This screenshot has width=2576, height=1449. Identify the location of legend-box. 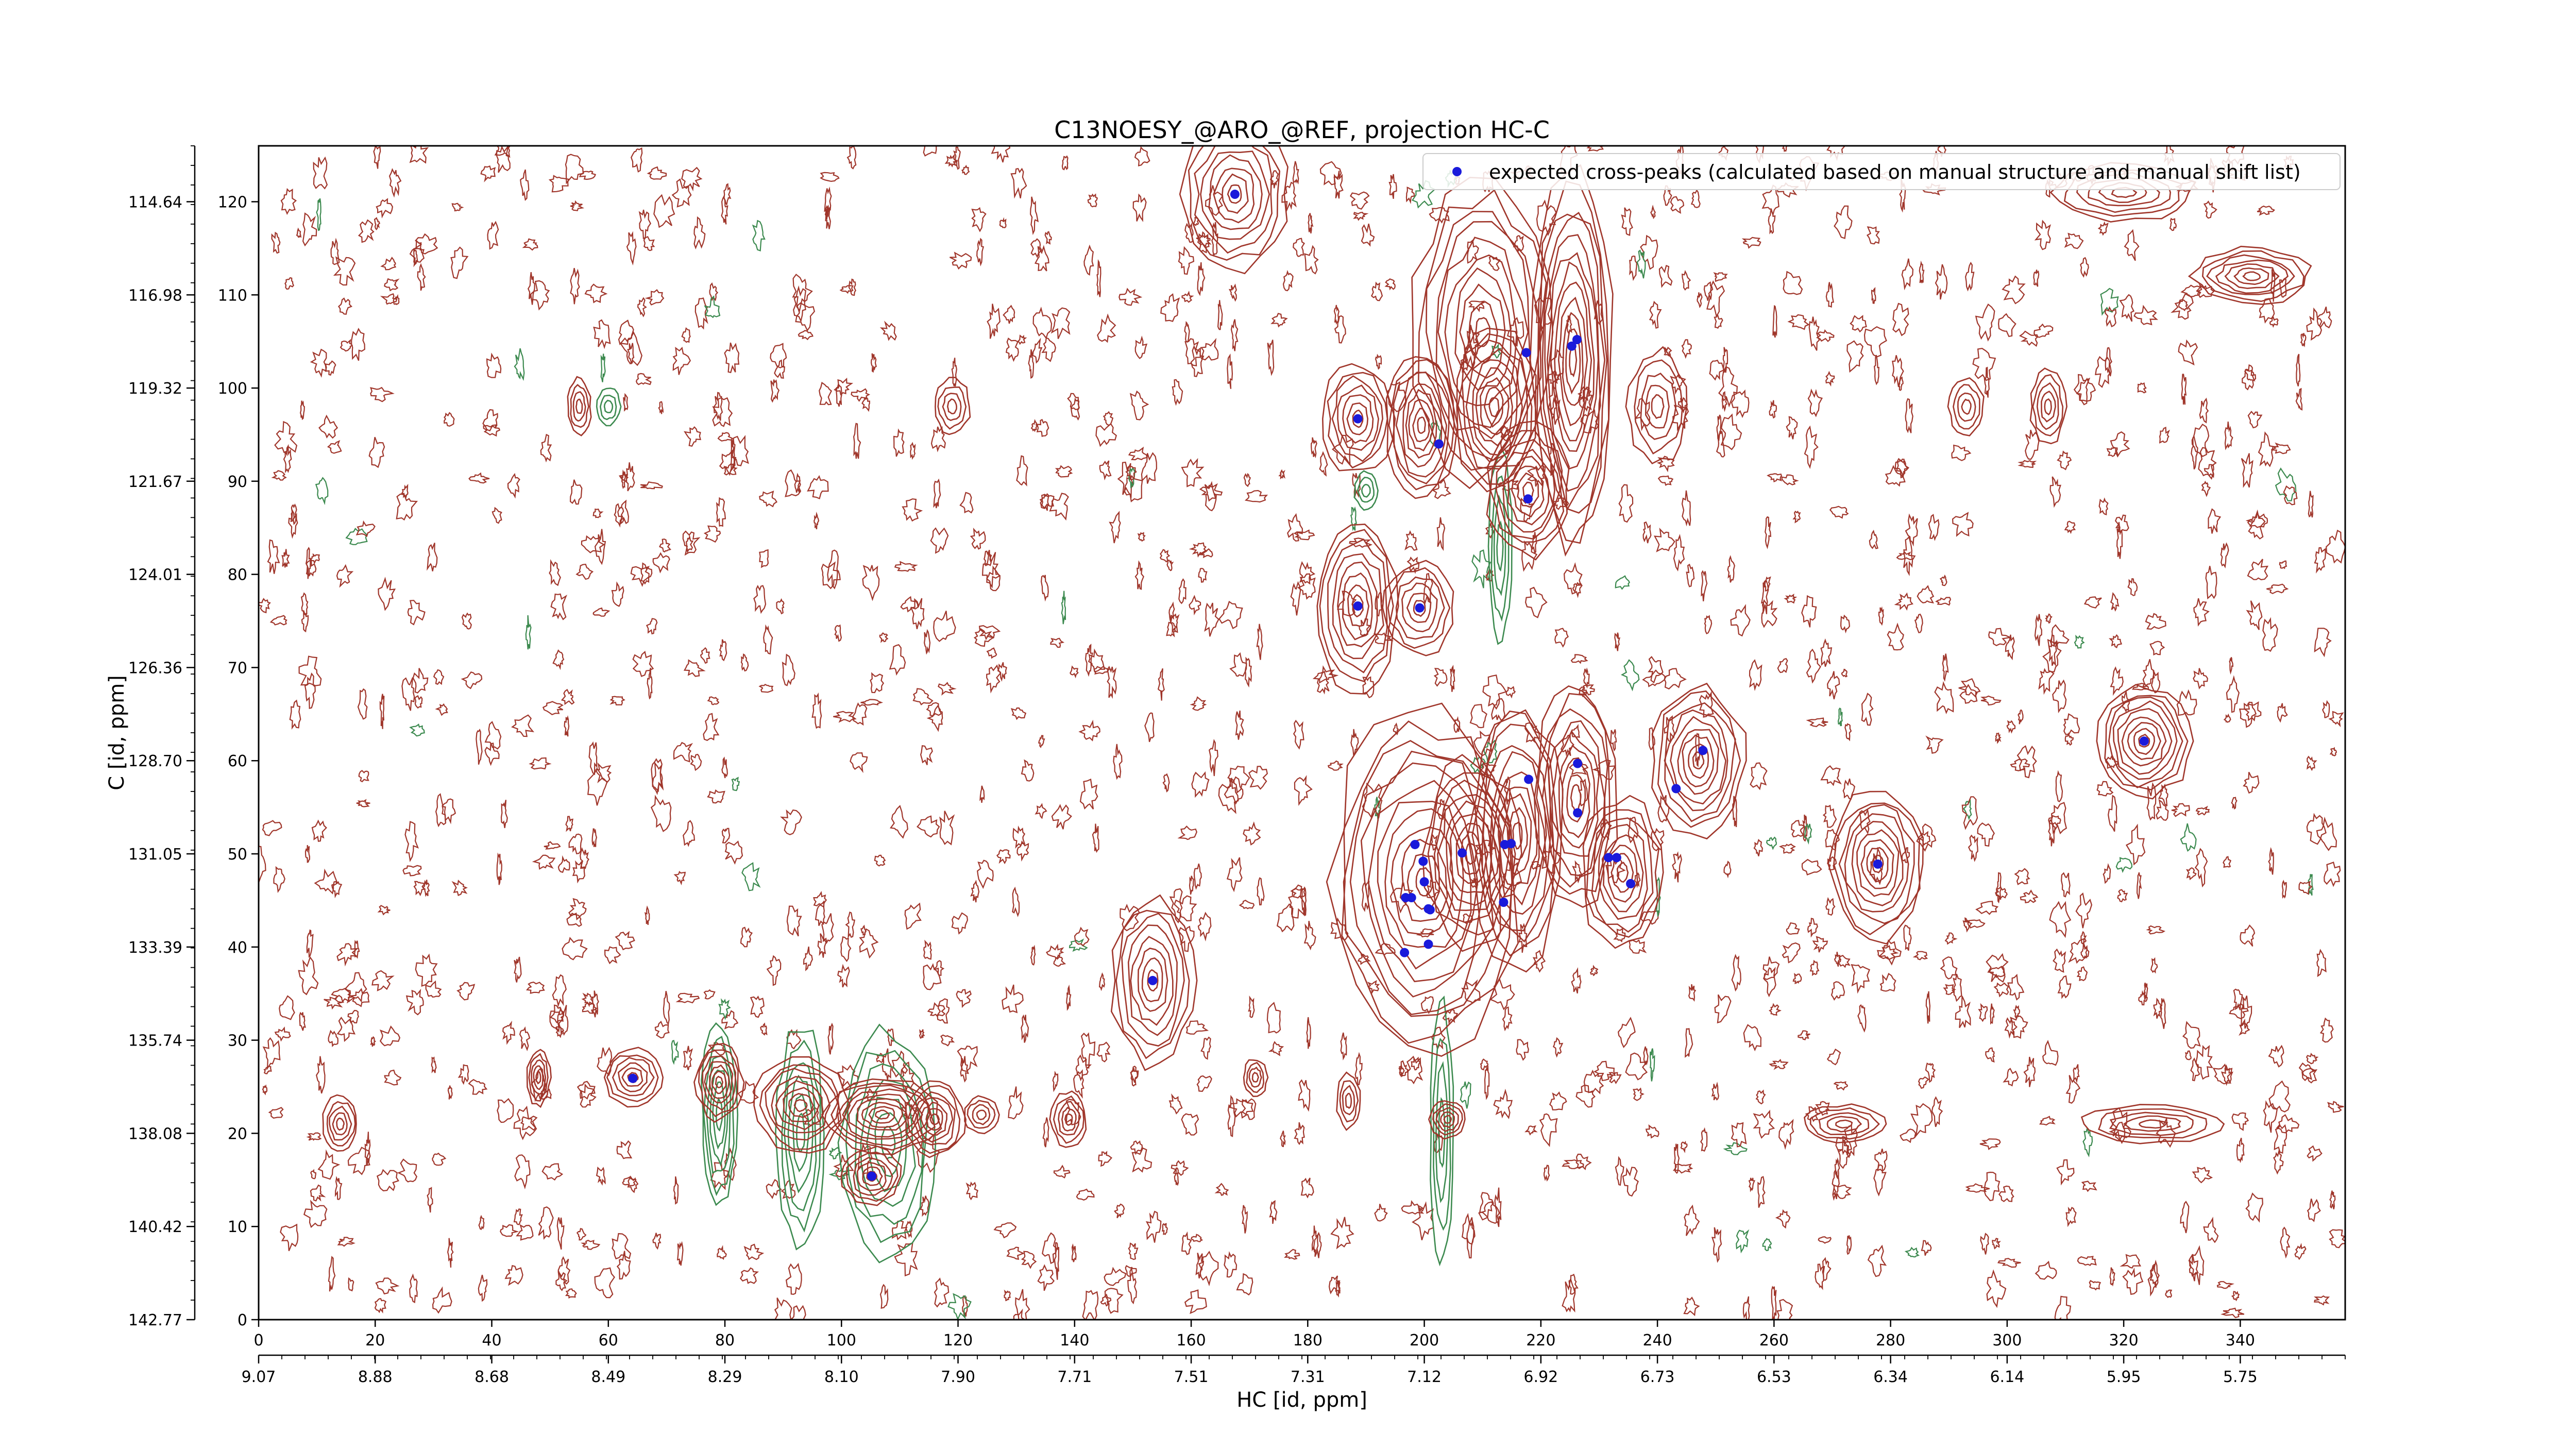
(1881, 171).